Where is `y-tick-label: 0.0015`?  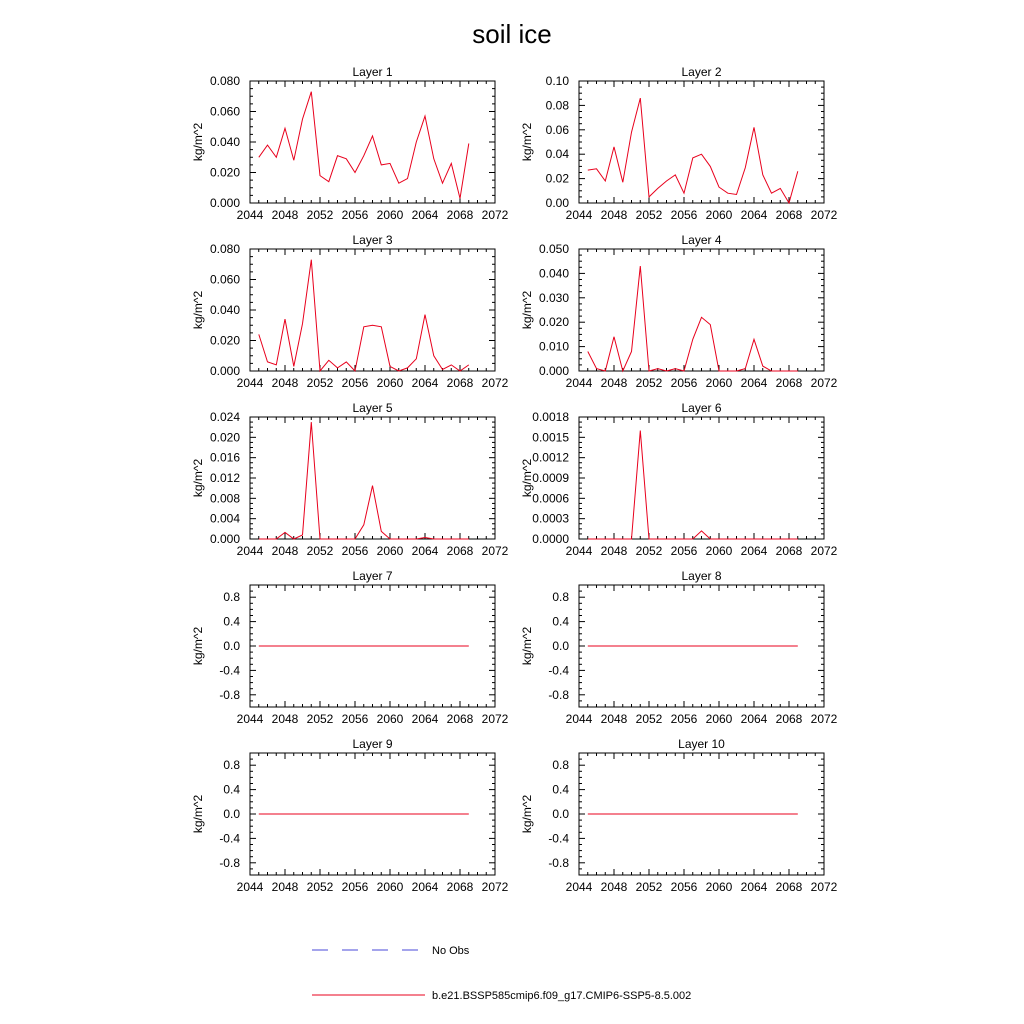
y-tick-label: 0.0015 is located at coordinates (550, 437).